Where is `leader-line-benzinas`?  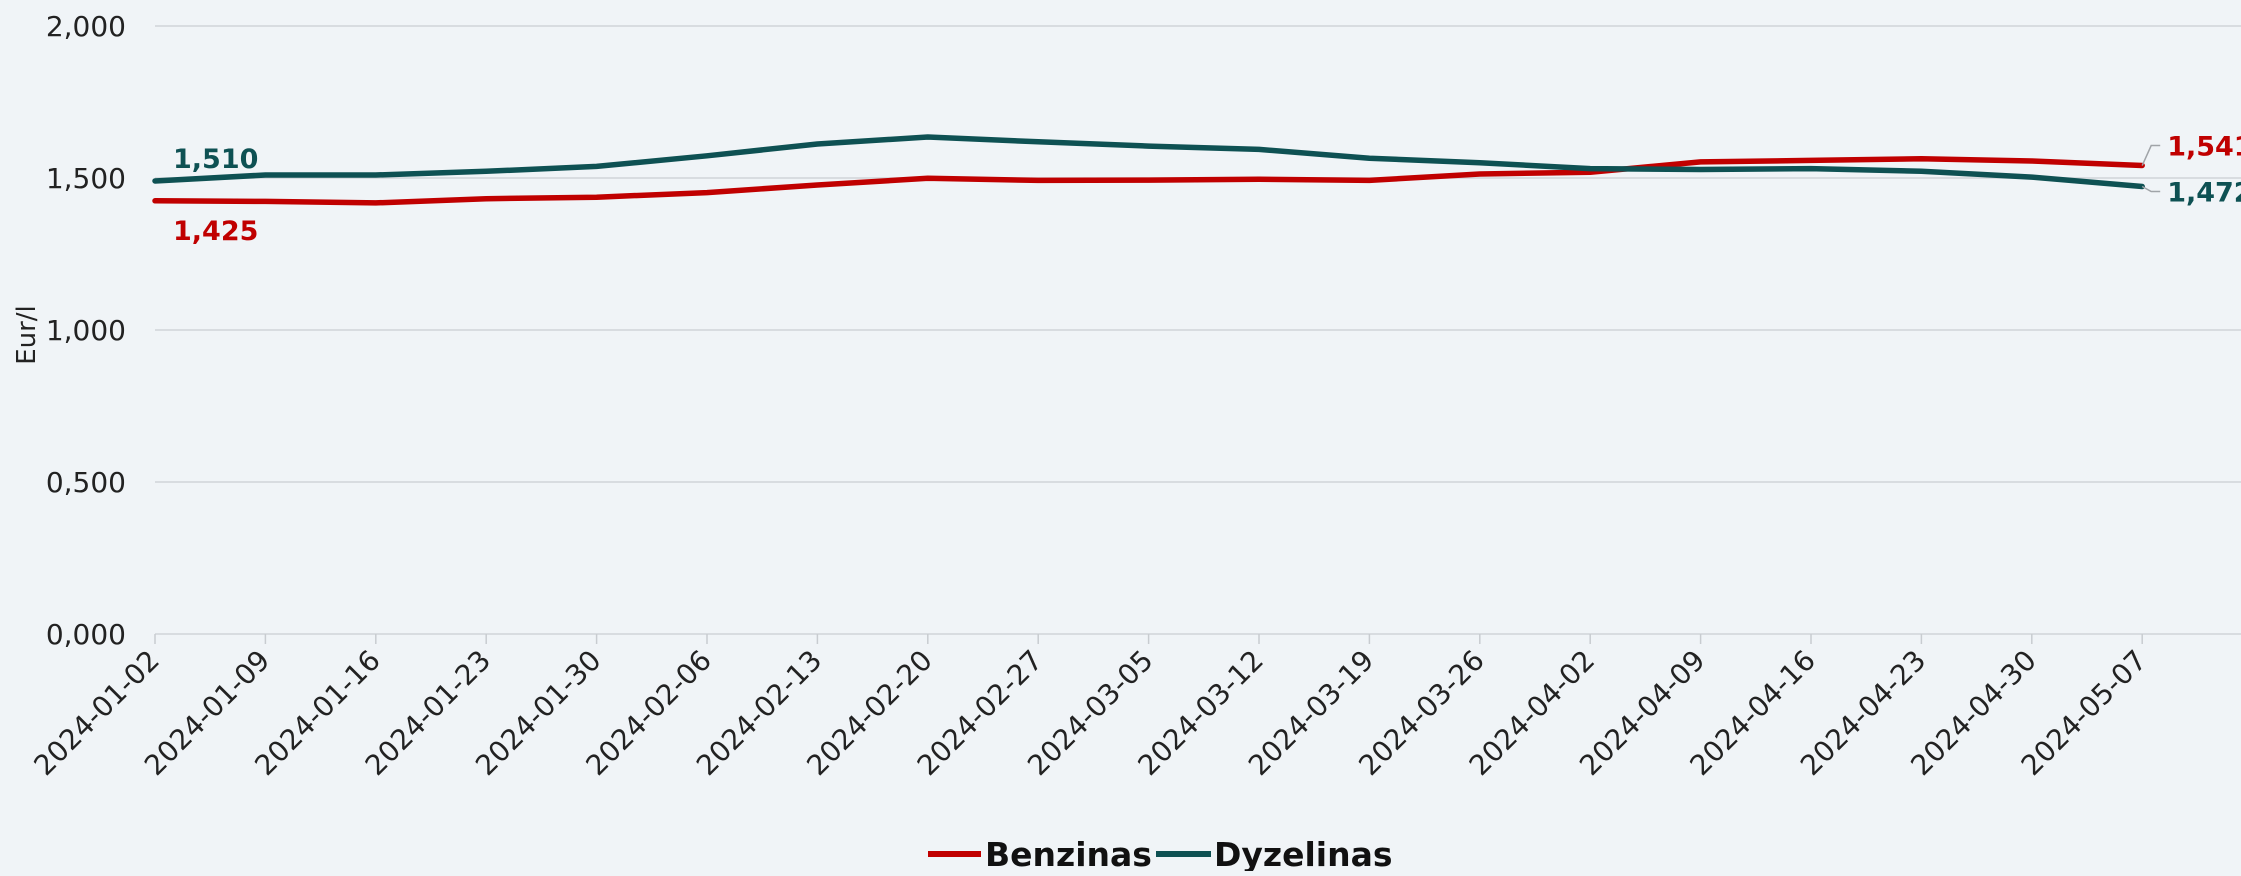 leader-line-benzinas is located at coordinates (2151, 156).